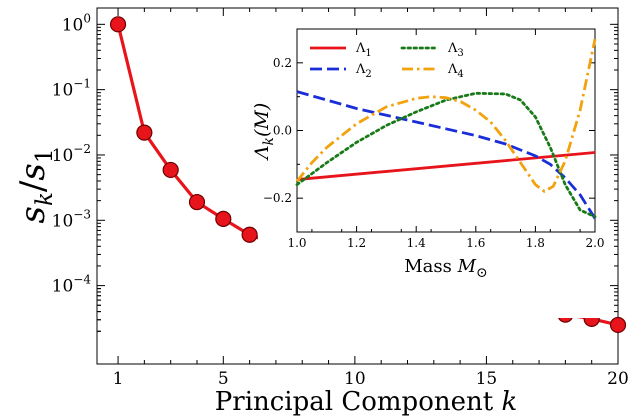  Describe the element at coordinates (264, 132) in the screenshot. I see `inset-y-axis-label: Λk(M)` at that location.